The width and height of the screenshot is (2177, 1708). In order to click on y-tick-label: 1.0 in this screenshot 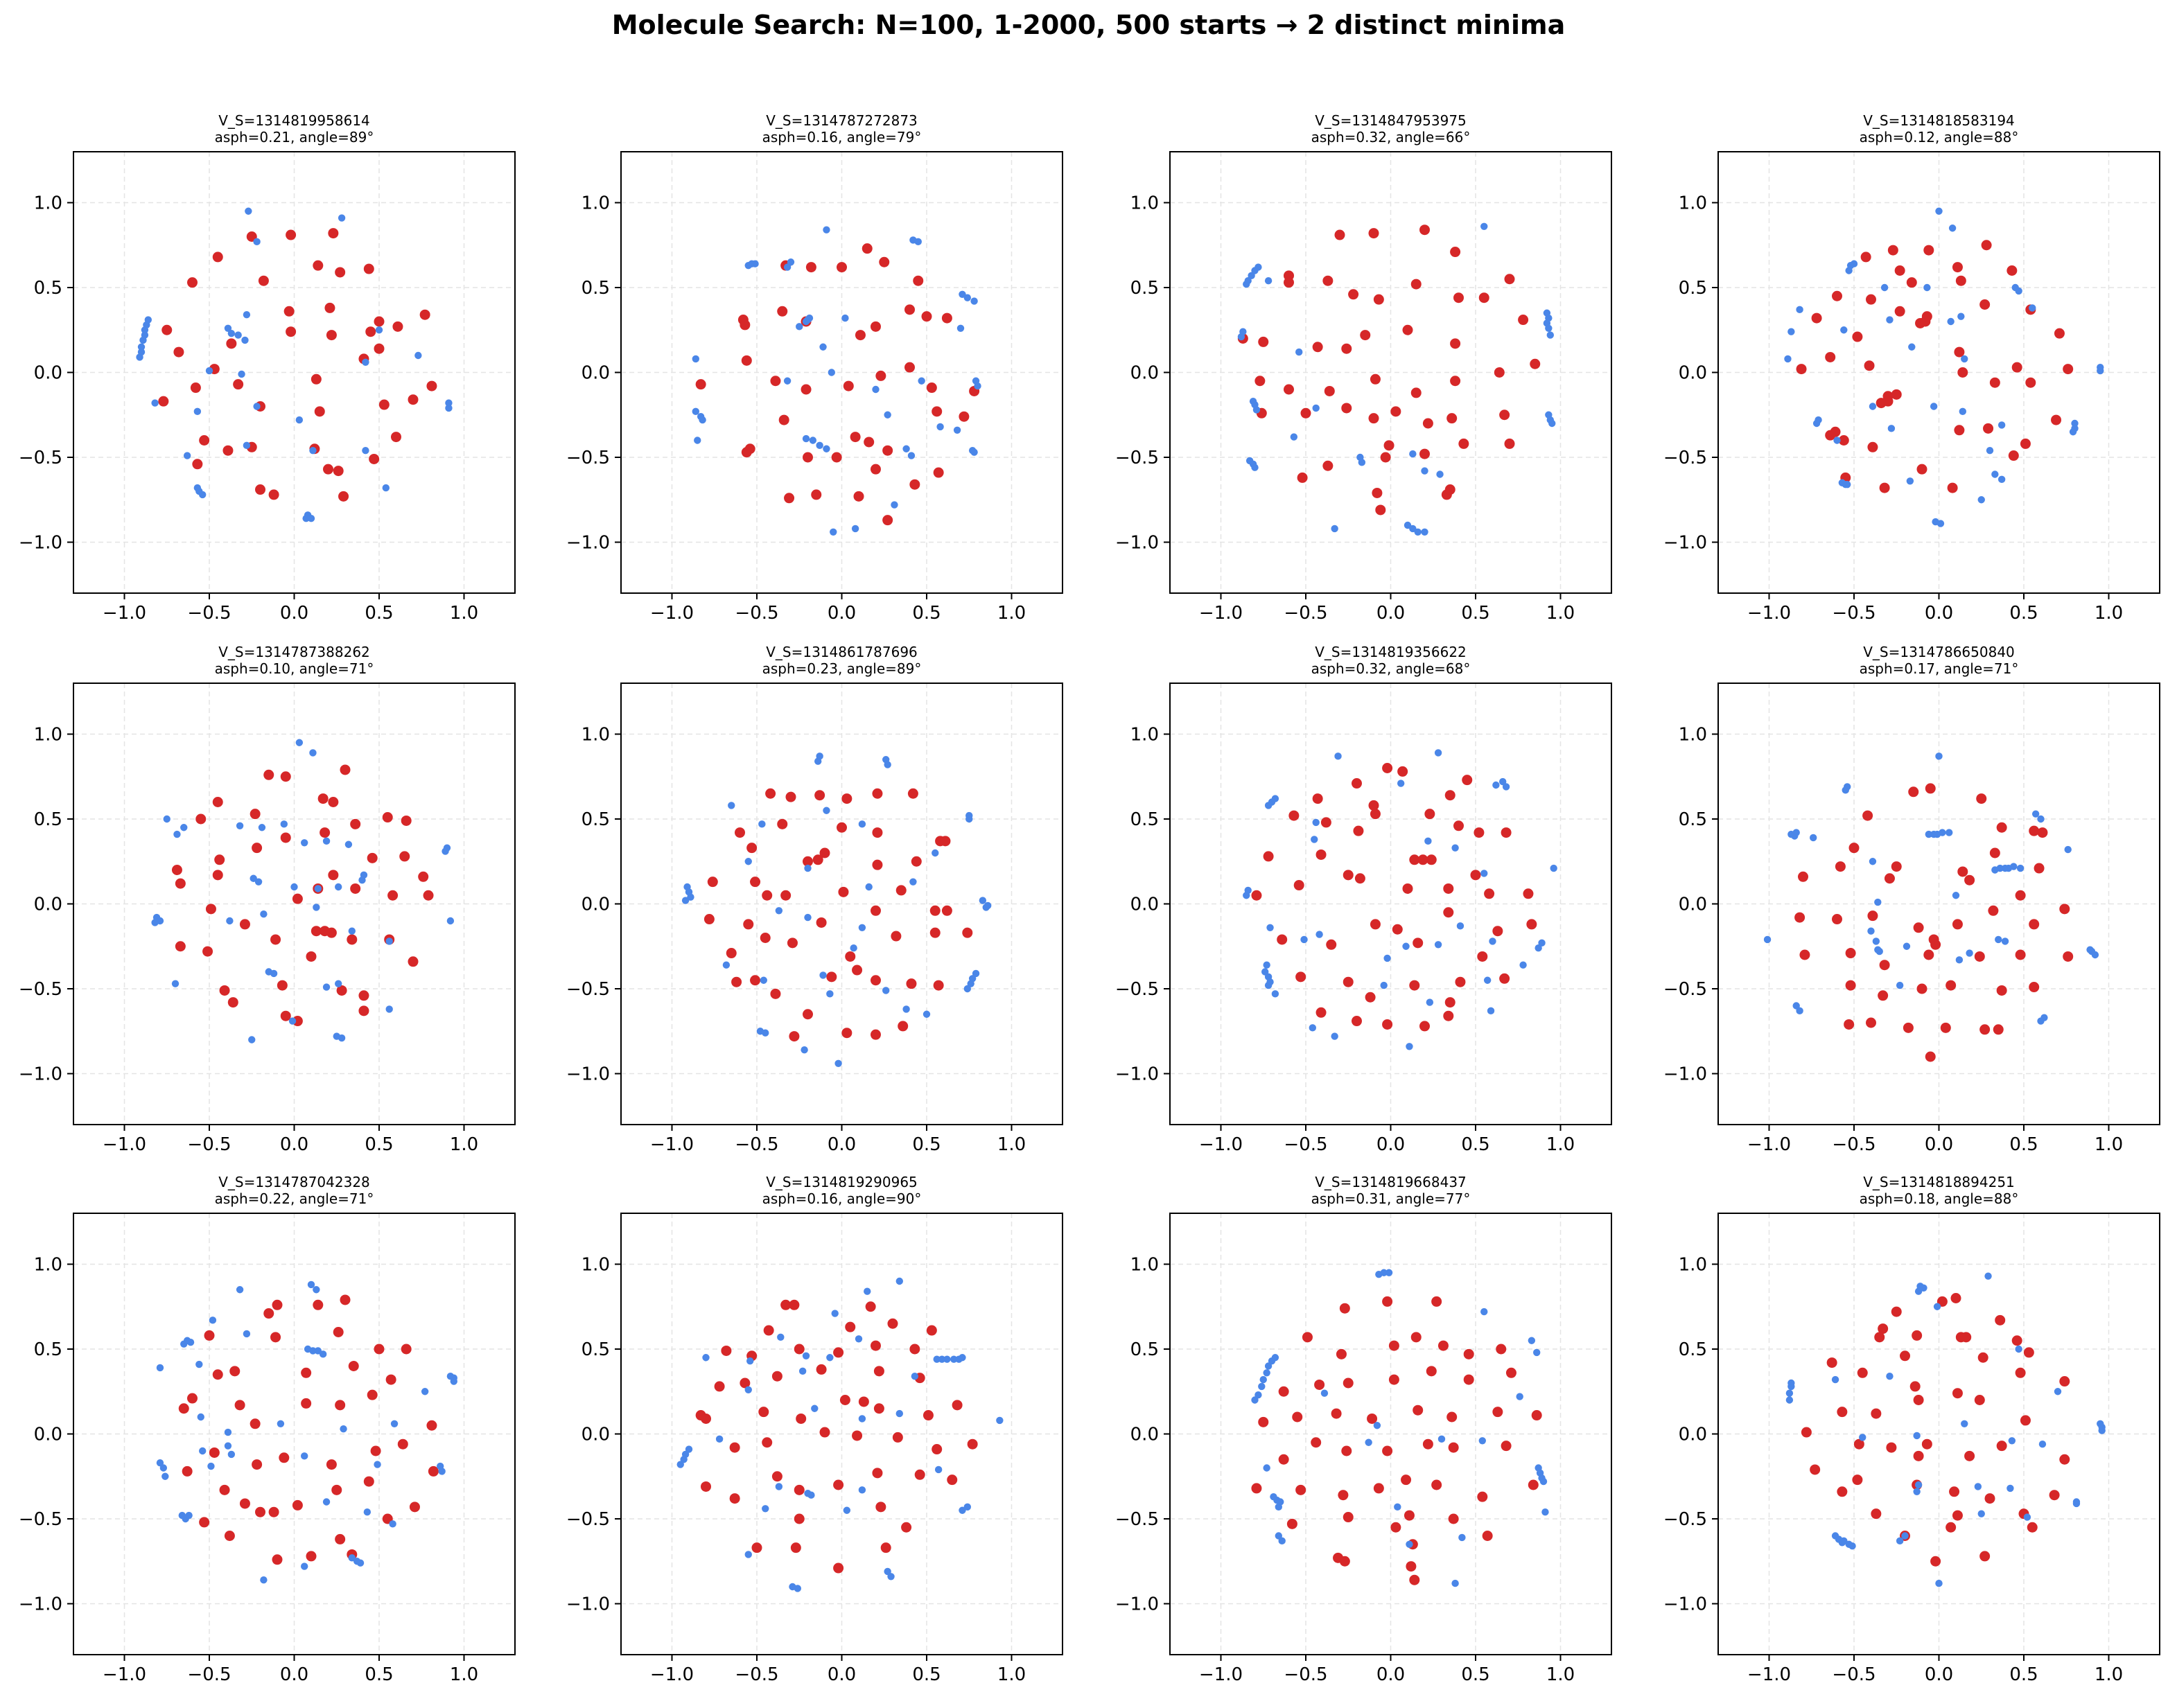, I will do `click(1693, 1265)`.